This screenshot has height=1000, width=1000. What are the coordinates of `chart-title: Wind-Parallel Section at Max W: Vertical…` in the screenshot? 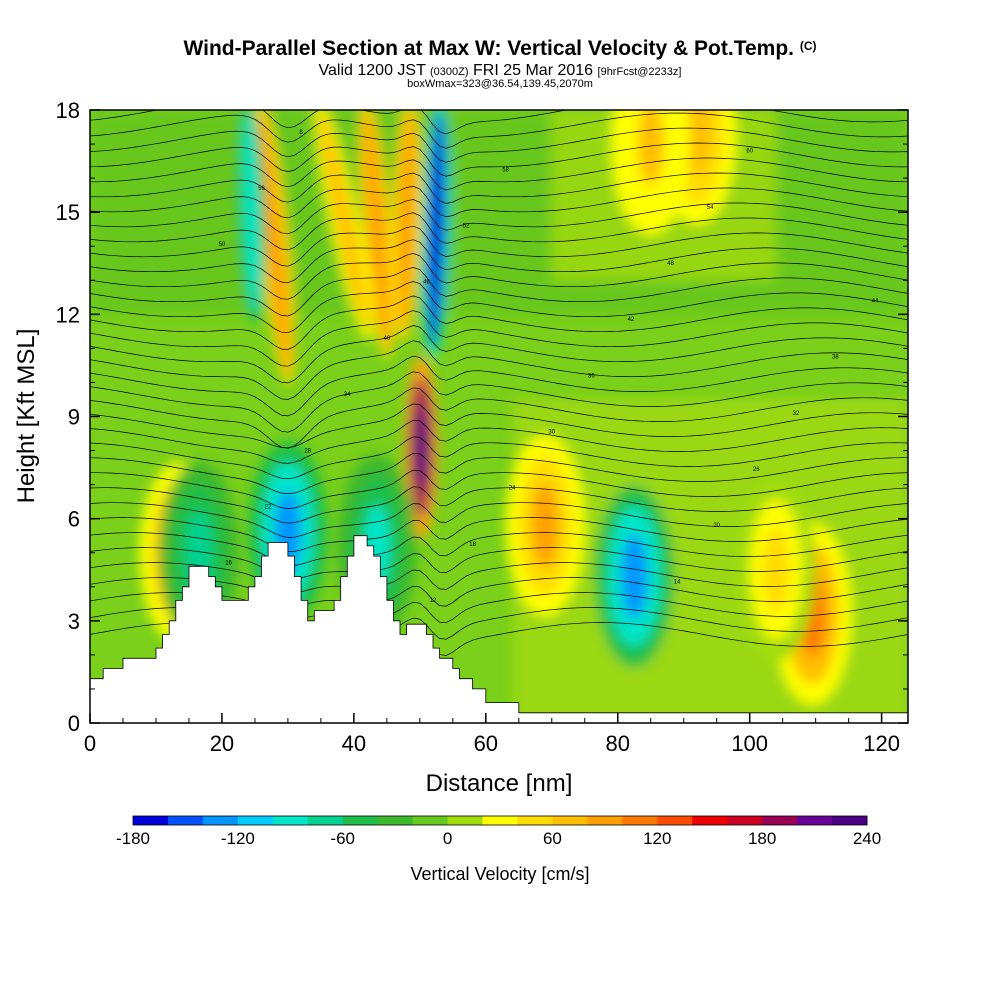 It's located at (500, 49).